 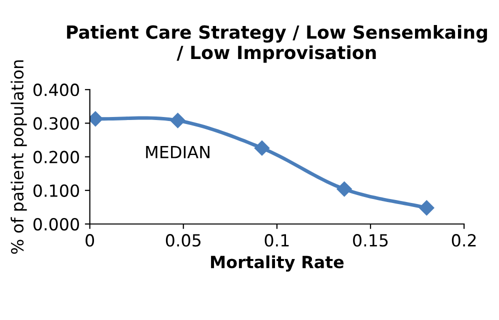 I want to click on x-tick-label: 0.1, so click(x=276, y=240).